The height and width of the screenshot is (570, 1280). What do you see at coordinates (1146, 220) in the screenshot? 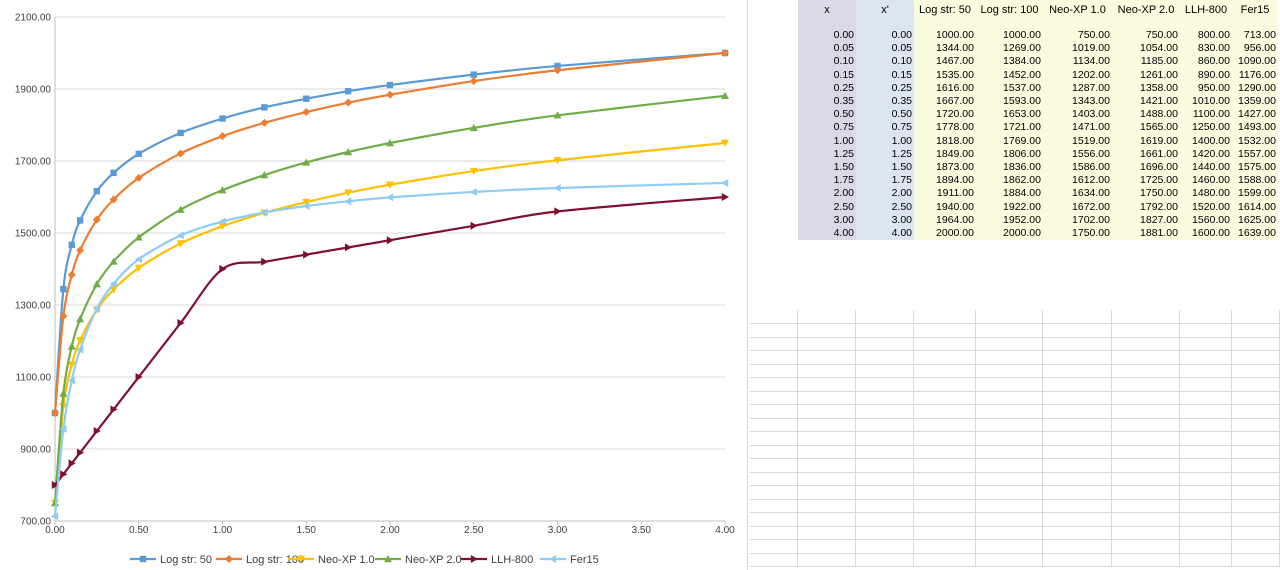
I see `table-cell: 1827.00` at bounding box center [1146, 220].